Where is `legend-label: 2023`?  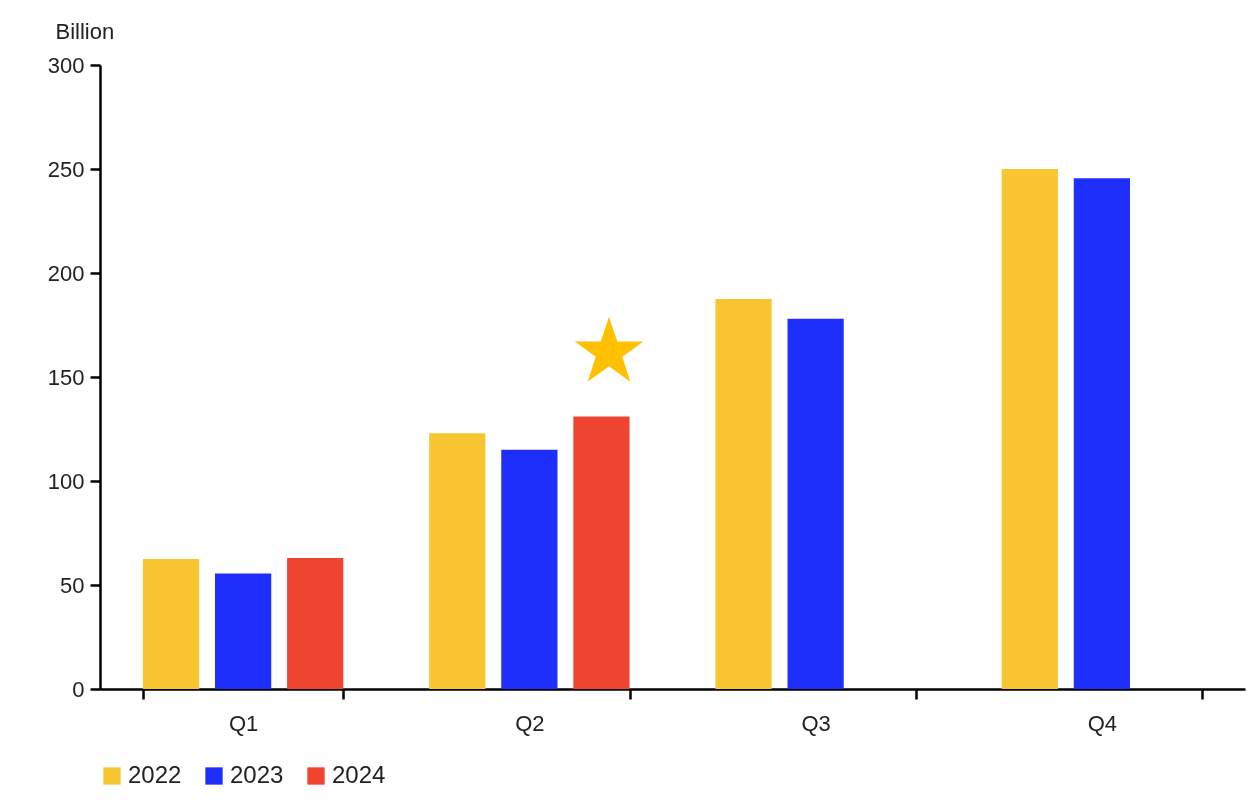 legend-label: 2023 is located at coordinates (257, 774).